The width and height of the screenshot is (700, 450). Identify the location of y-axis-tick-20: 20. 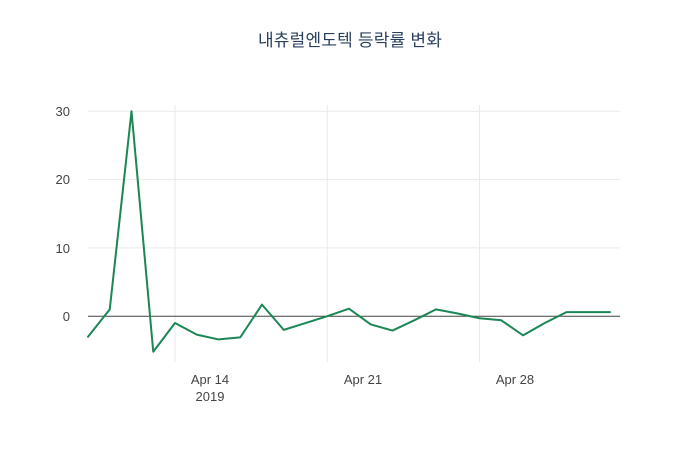
(62, 179).